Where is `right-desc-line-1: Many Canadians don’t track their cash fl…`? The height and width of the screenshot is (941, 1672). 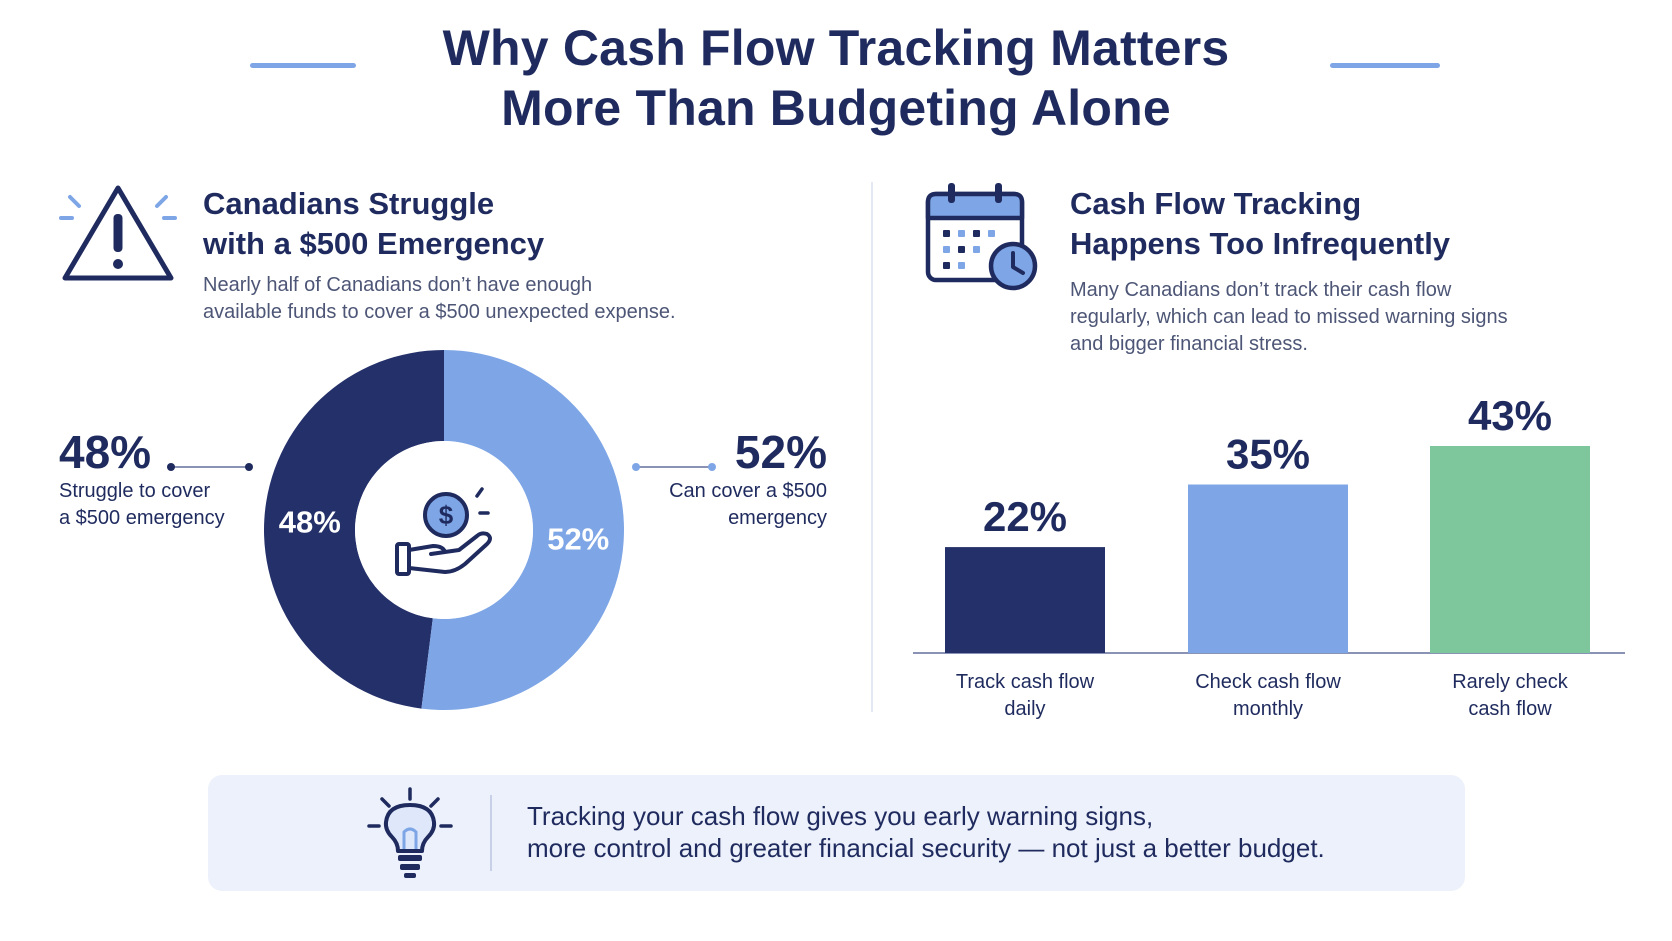
right-desc-line-1: Many Canadians don’t track their cash fl… is located at coordinates (1261, 290).